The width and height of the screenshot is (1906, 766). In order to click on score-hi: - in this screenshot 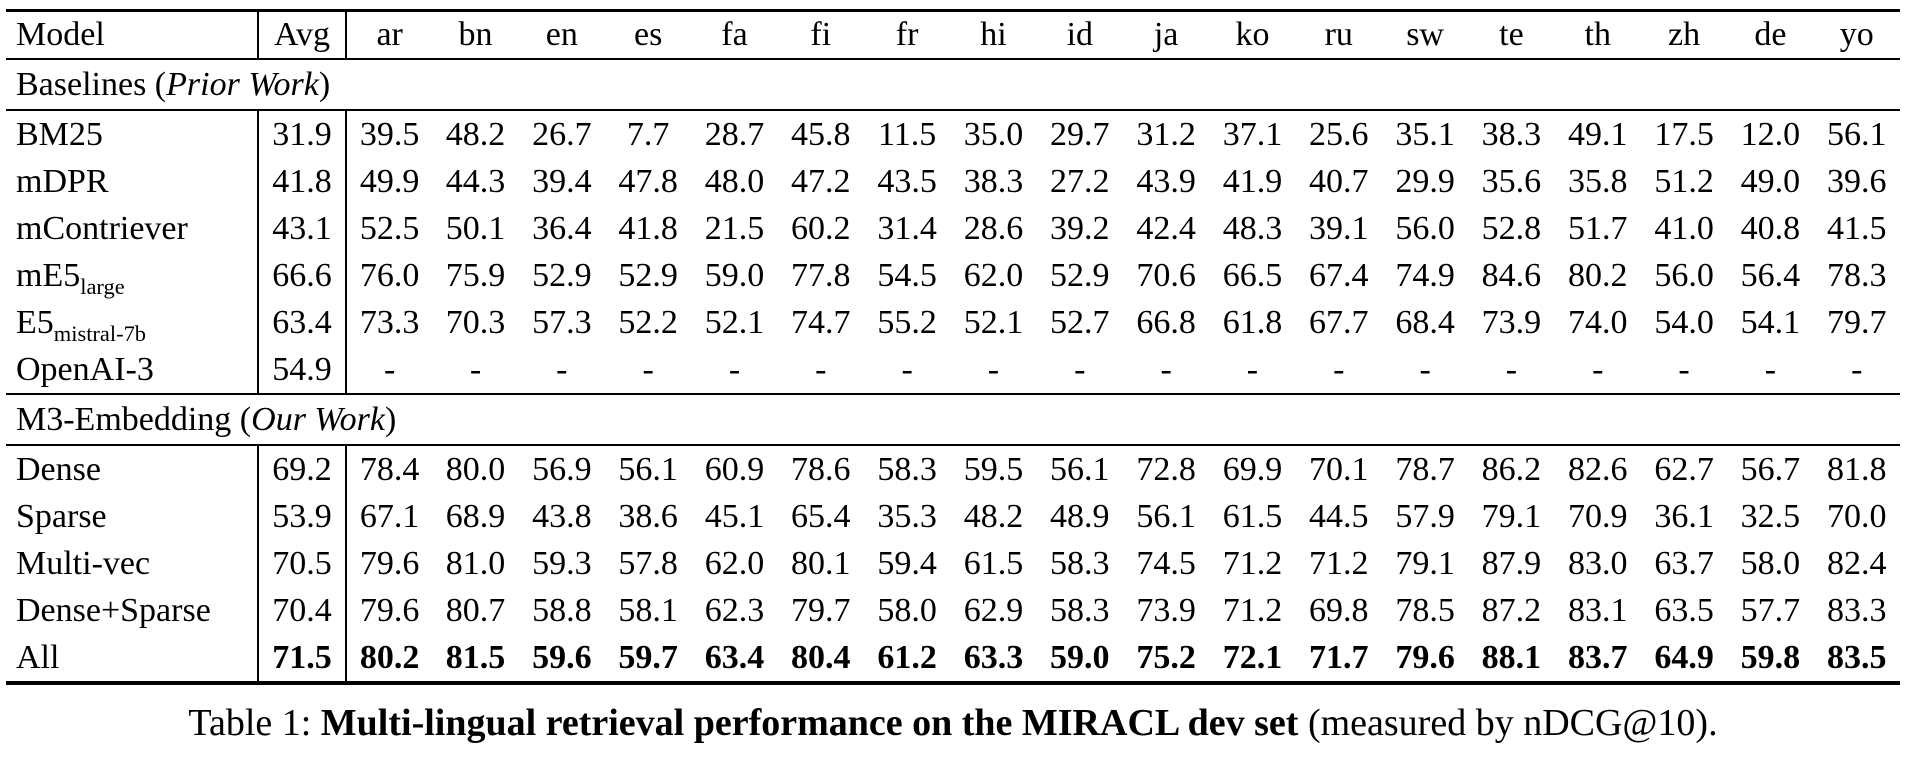, I will do `click(993, 369)`.